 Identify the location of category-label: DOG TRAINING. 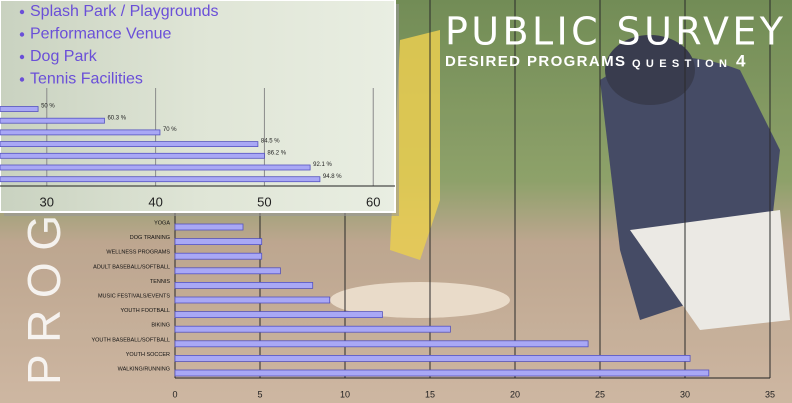
(150, 238).